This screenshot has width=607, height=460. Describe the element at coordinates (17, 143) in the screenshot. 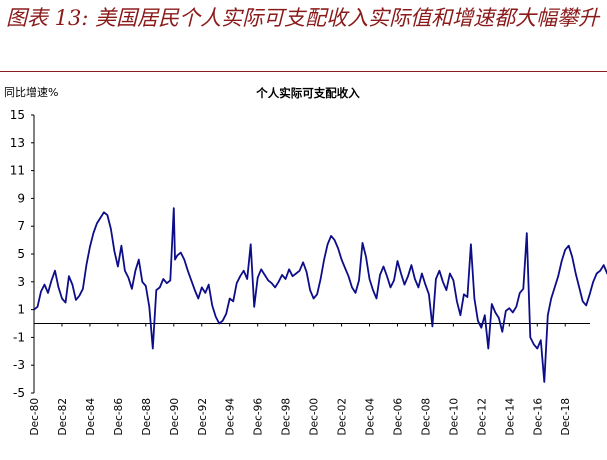

I see `y-tick-label: 13` at that location.